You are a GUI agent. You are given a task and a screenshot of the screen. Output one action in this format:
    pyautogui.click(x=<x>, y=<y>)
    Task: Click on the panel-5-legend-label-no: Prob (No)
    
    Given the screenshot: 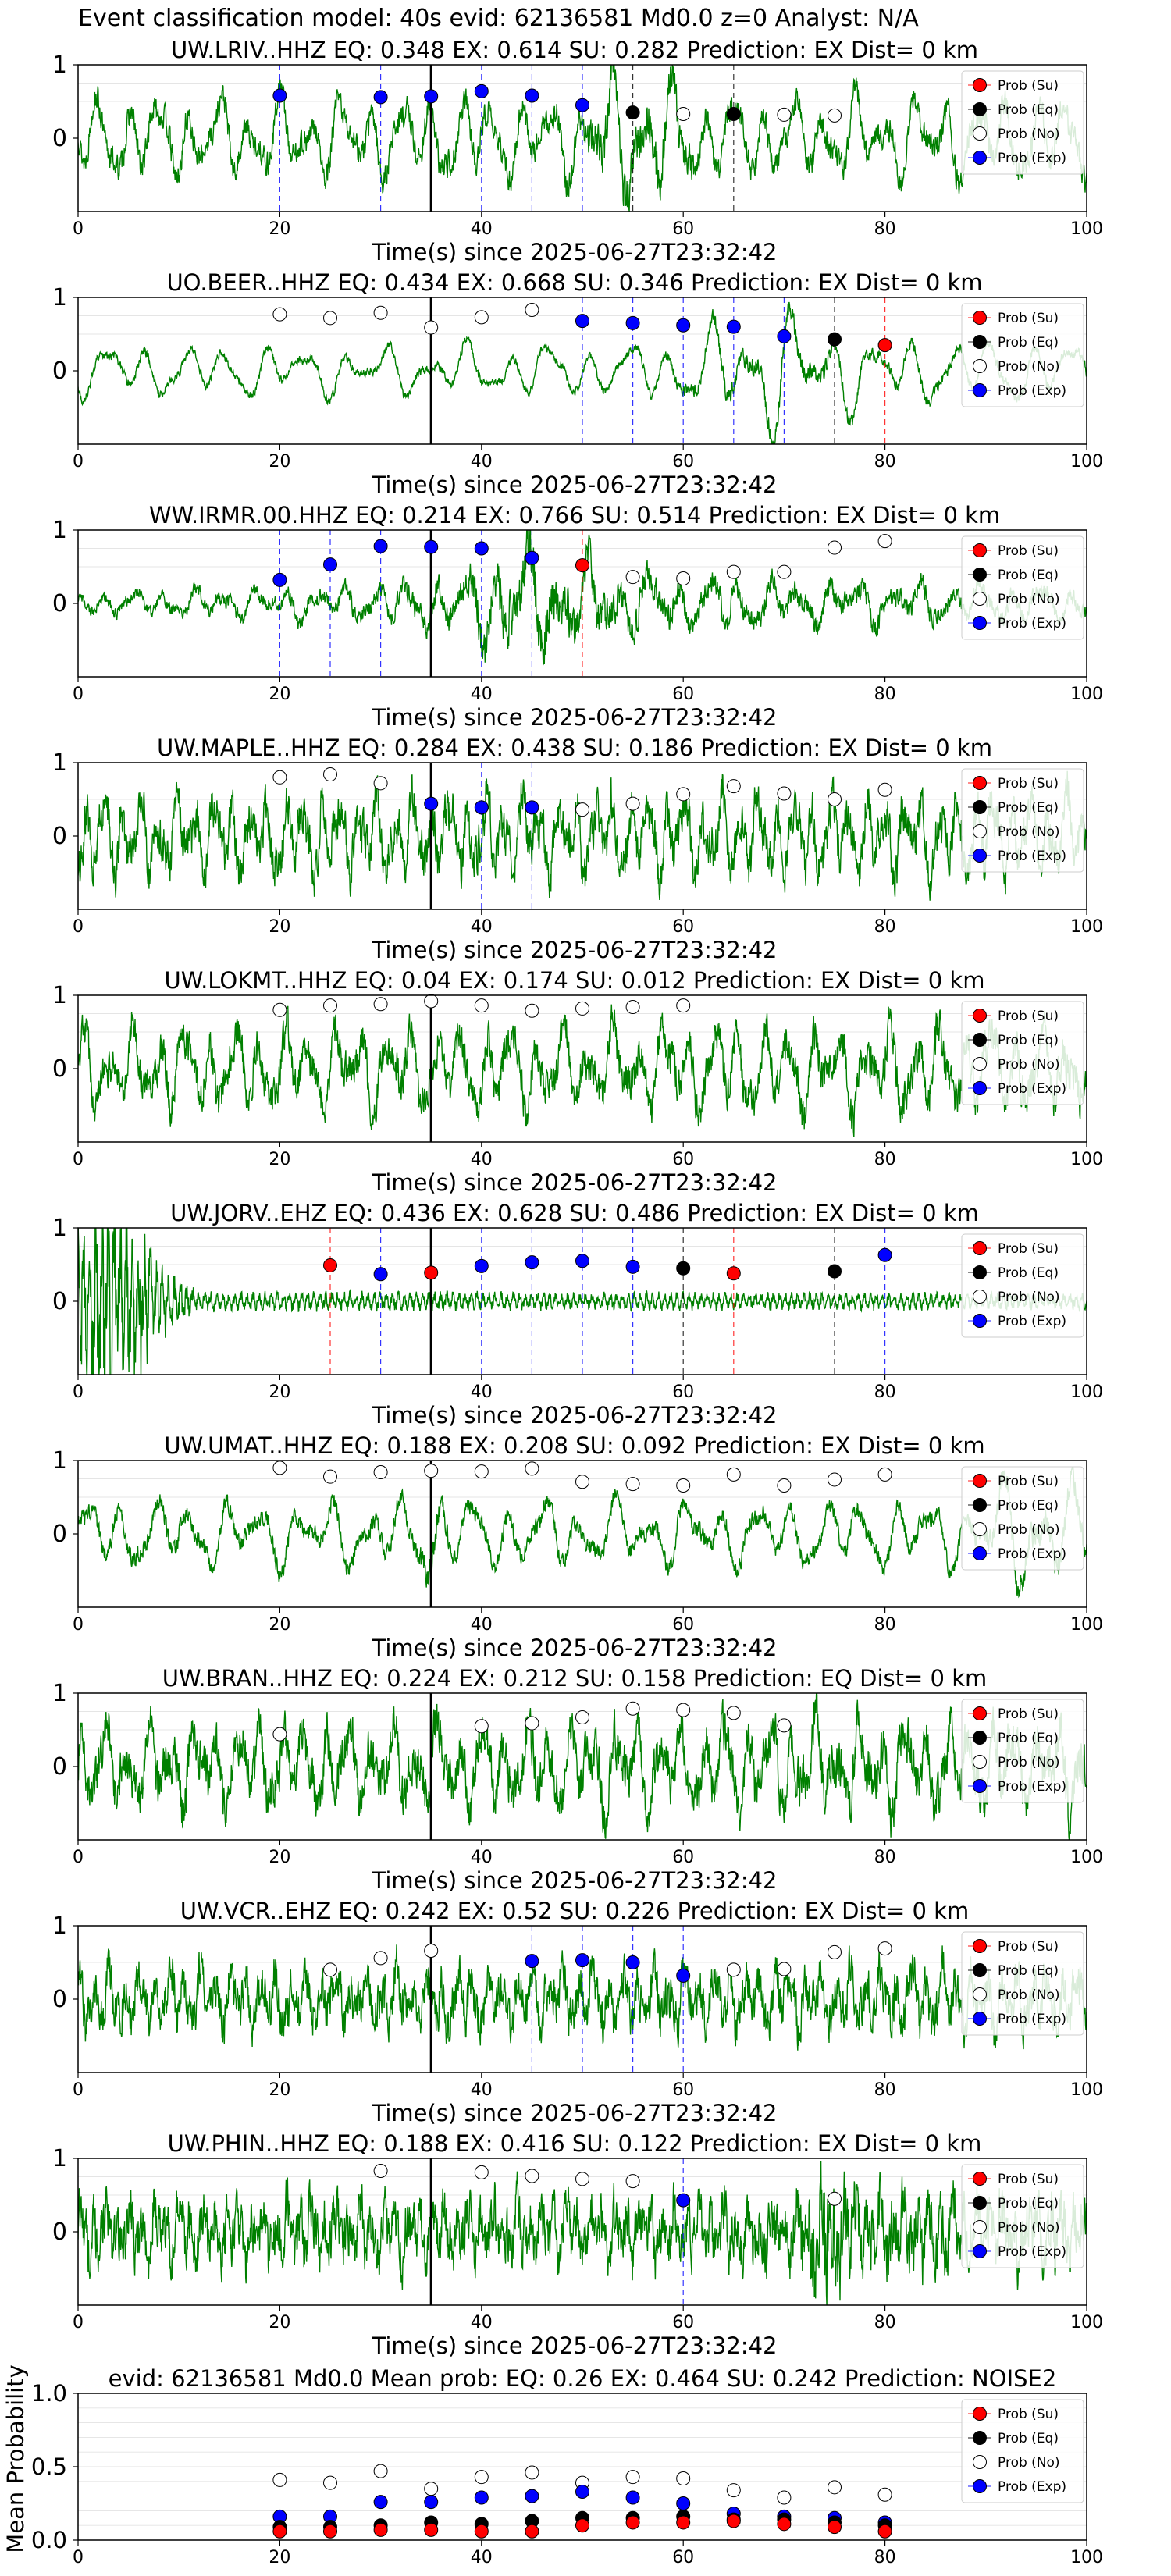 What is the action you would take?
    pyautogui.click(x=1029, y=1297)
    